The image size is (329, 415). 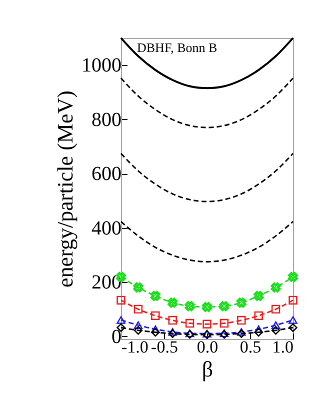 I want to click on y-tick-label: 1000, so click(x=102, y=65).